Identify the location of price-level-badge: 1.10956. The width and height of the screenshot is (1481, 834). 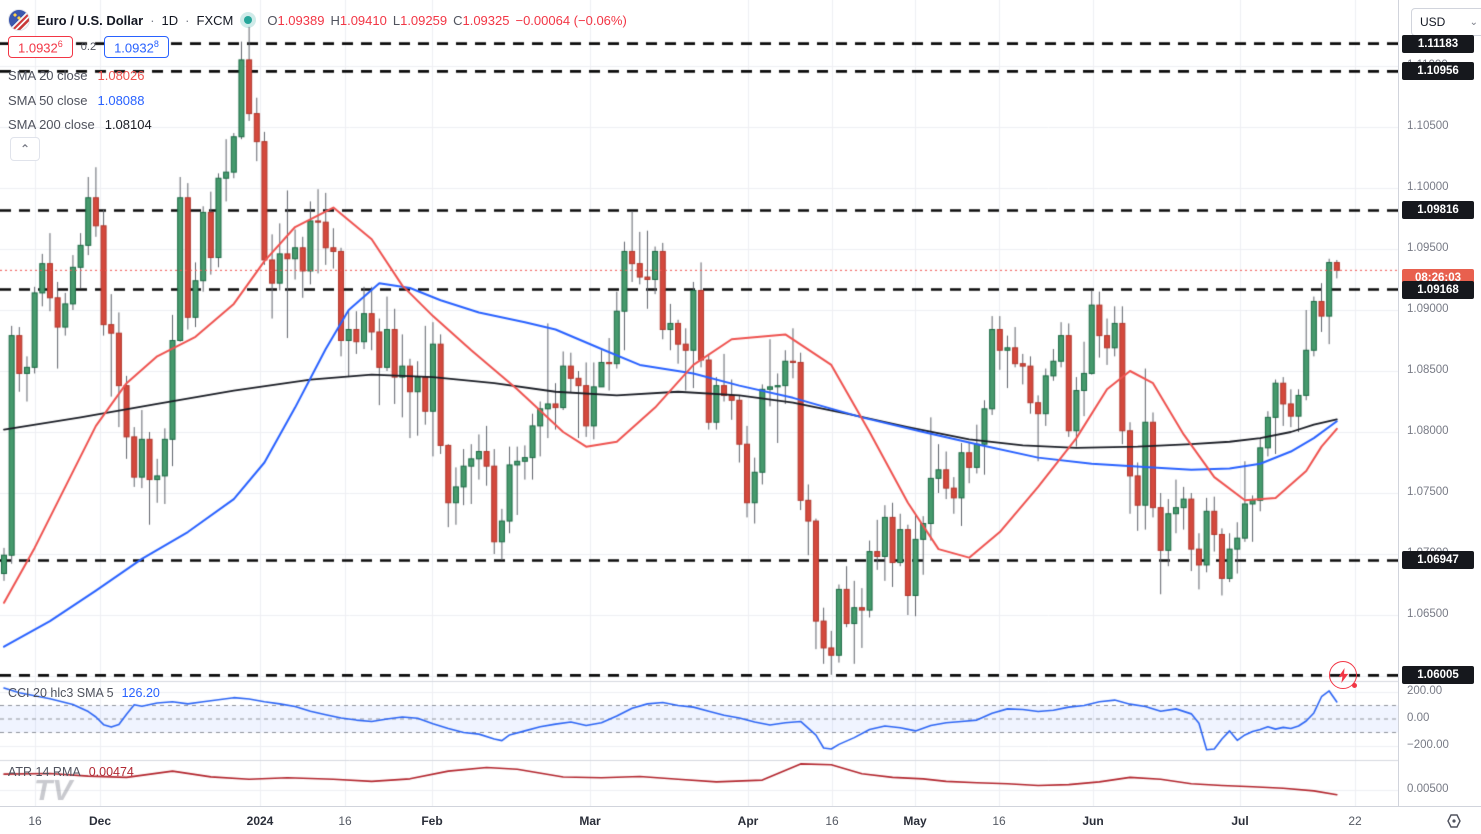
(1438, 71).